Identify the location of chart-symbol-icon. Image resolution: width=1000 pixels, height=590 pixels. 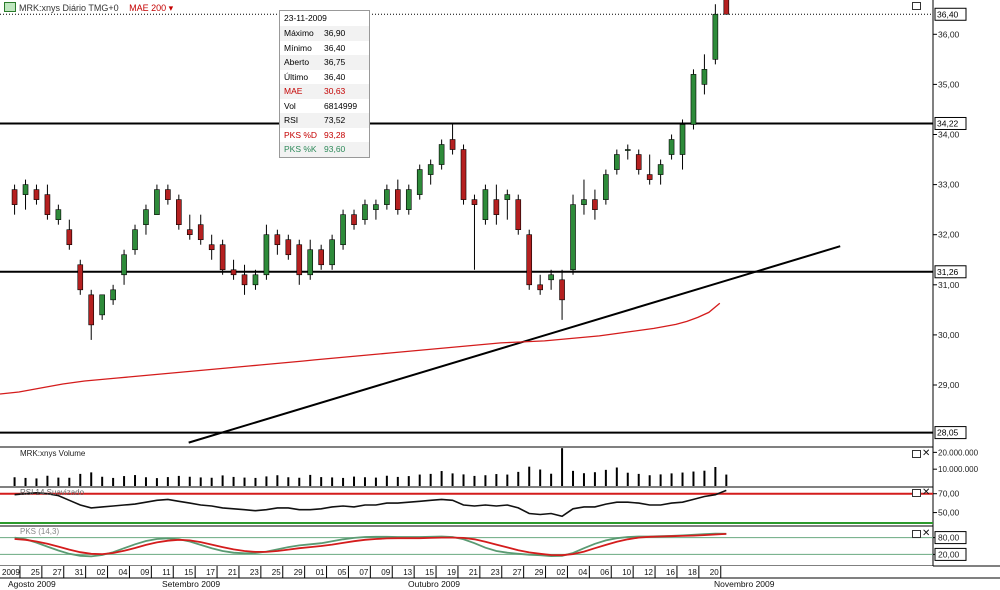
(10, 7).